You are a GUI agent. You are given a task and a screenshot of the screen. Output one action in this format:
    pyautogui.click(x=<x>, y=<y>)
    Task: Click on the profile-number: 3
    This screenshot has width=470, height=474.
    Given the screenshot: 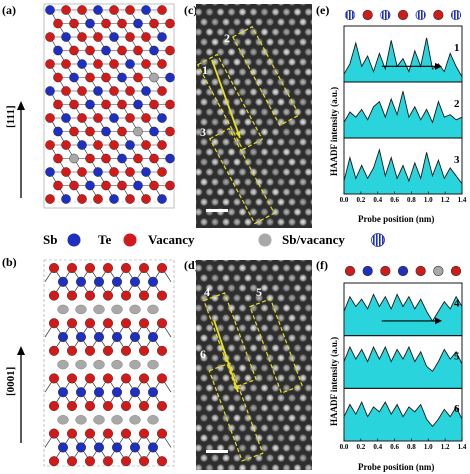 What is the action you would take?
    pyautogui.click(x=457, y=160)
    